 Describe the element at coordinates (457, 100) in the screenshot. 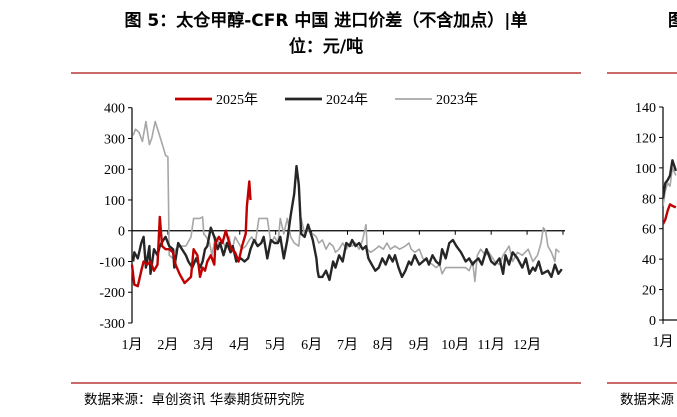

I see `legend-label: 2023年` at that location.